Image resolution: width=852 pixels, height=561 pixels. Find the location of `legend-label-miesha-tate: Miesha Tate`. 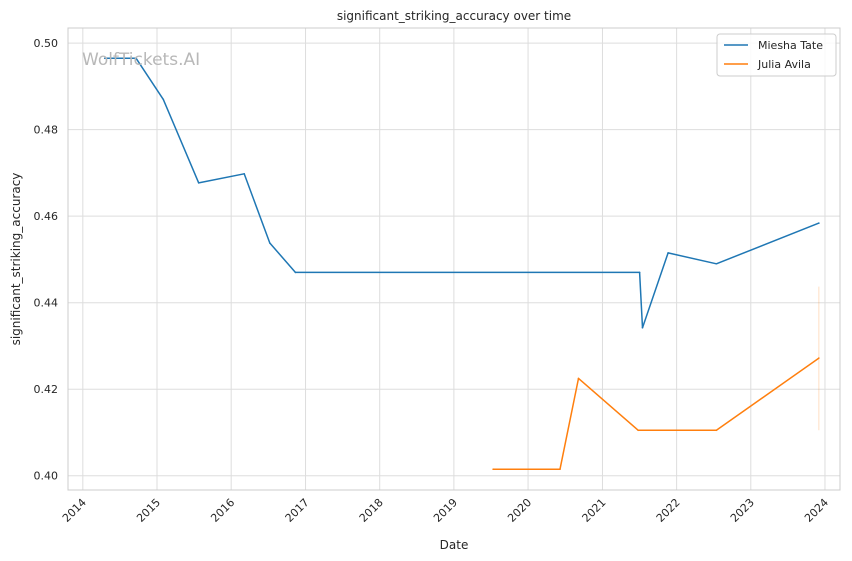

legend-label-miesha-tate: Miesha Tate is located at coordinates (790, 45).